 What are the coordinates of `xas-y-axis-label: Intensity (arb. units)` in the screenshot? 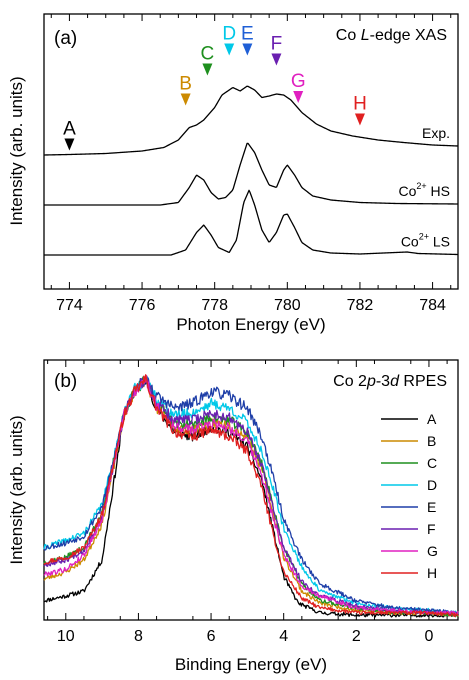 It's located at (16, 150).